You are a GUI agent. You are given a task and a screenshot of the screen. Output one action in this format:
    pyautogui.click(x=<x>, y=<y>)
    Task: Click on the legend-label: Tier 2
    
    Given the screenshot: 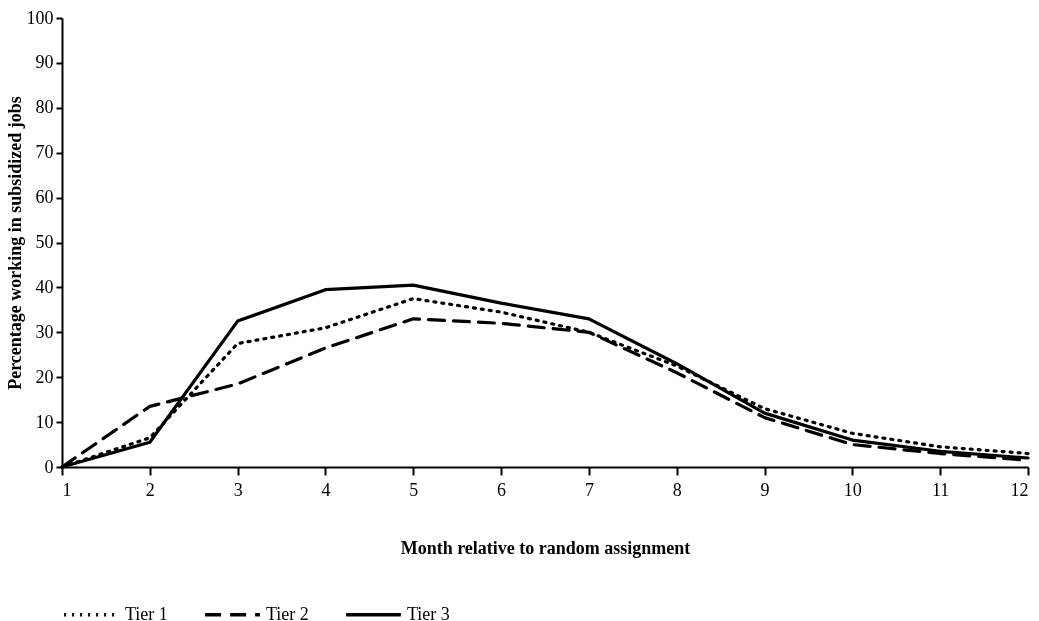 What is the action you would take?
    pyautogui.click(x=287, y=612)
    